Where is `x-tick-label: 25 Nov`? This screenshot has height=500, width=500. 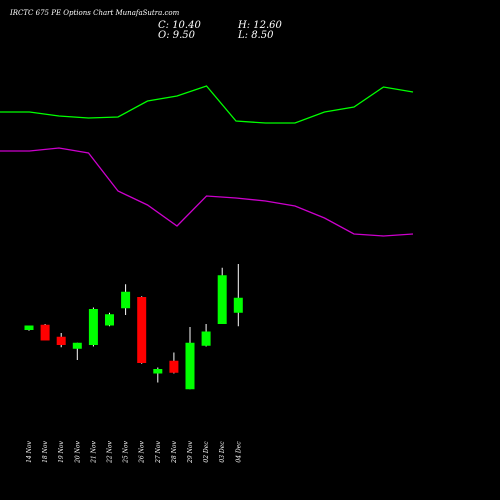
x-tick-label: 25 Nov is located at coordinates (126, 451).